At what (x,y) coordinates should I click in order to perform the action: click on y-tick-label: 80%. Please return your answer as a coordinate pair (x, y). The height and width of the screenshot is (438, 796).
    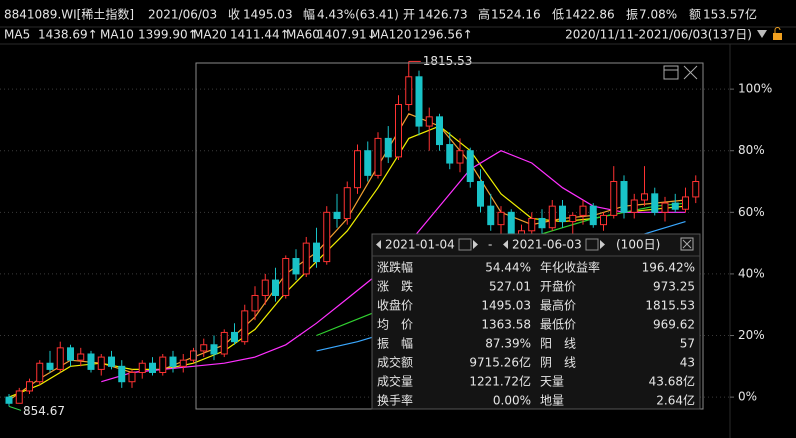
    Looking at the image, I should click on (751, 150).